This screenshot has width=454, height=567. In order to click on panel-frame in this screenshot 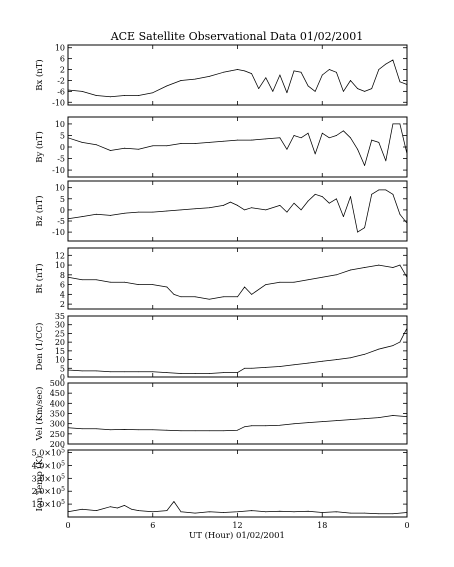, I will do `click(237, 483)`.